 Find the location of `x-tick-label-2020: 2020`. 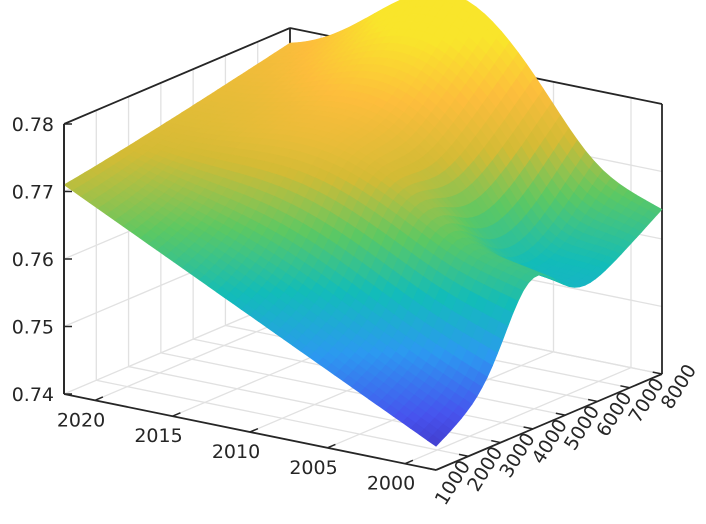

x-tick-label-2020: 2020 is located at coordinates (81, 420).